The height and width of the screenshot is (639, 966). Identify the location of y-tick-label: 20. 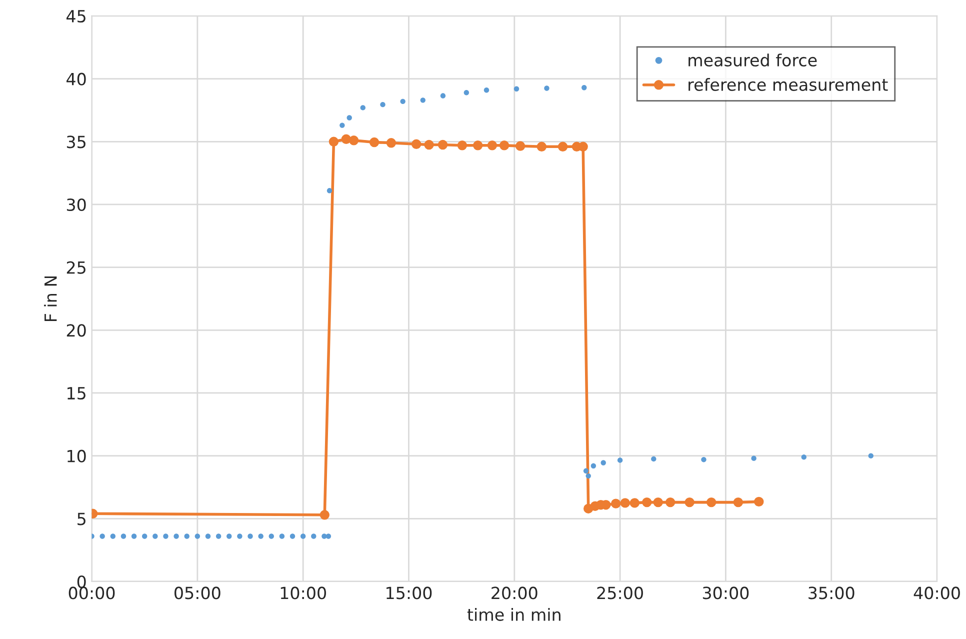
(76, 330).